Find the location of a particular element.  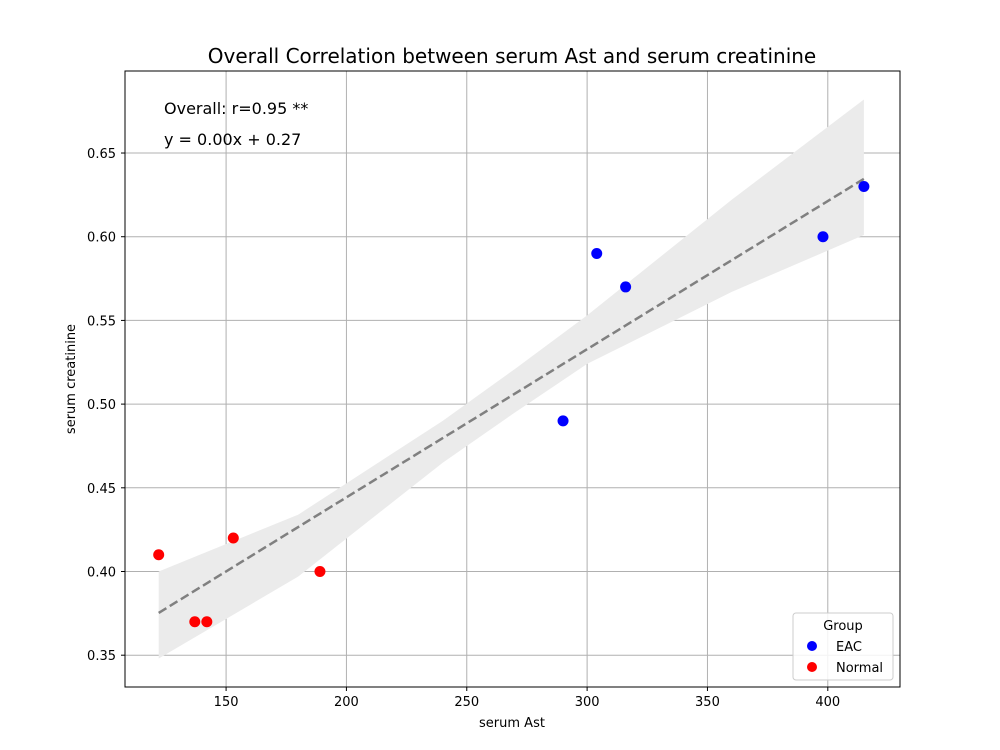

x-tick-label: 350 is located at coordinates (707, 702).